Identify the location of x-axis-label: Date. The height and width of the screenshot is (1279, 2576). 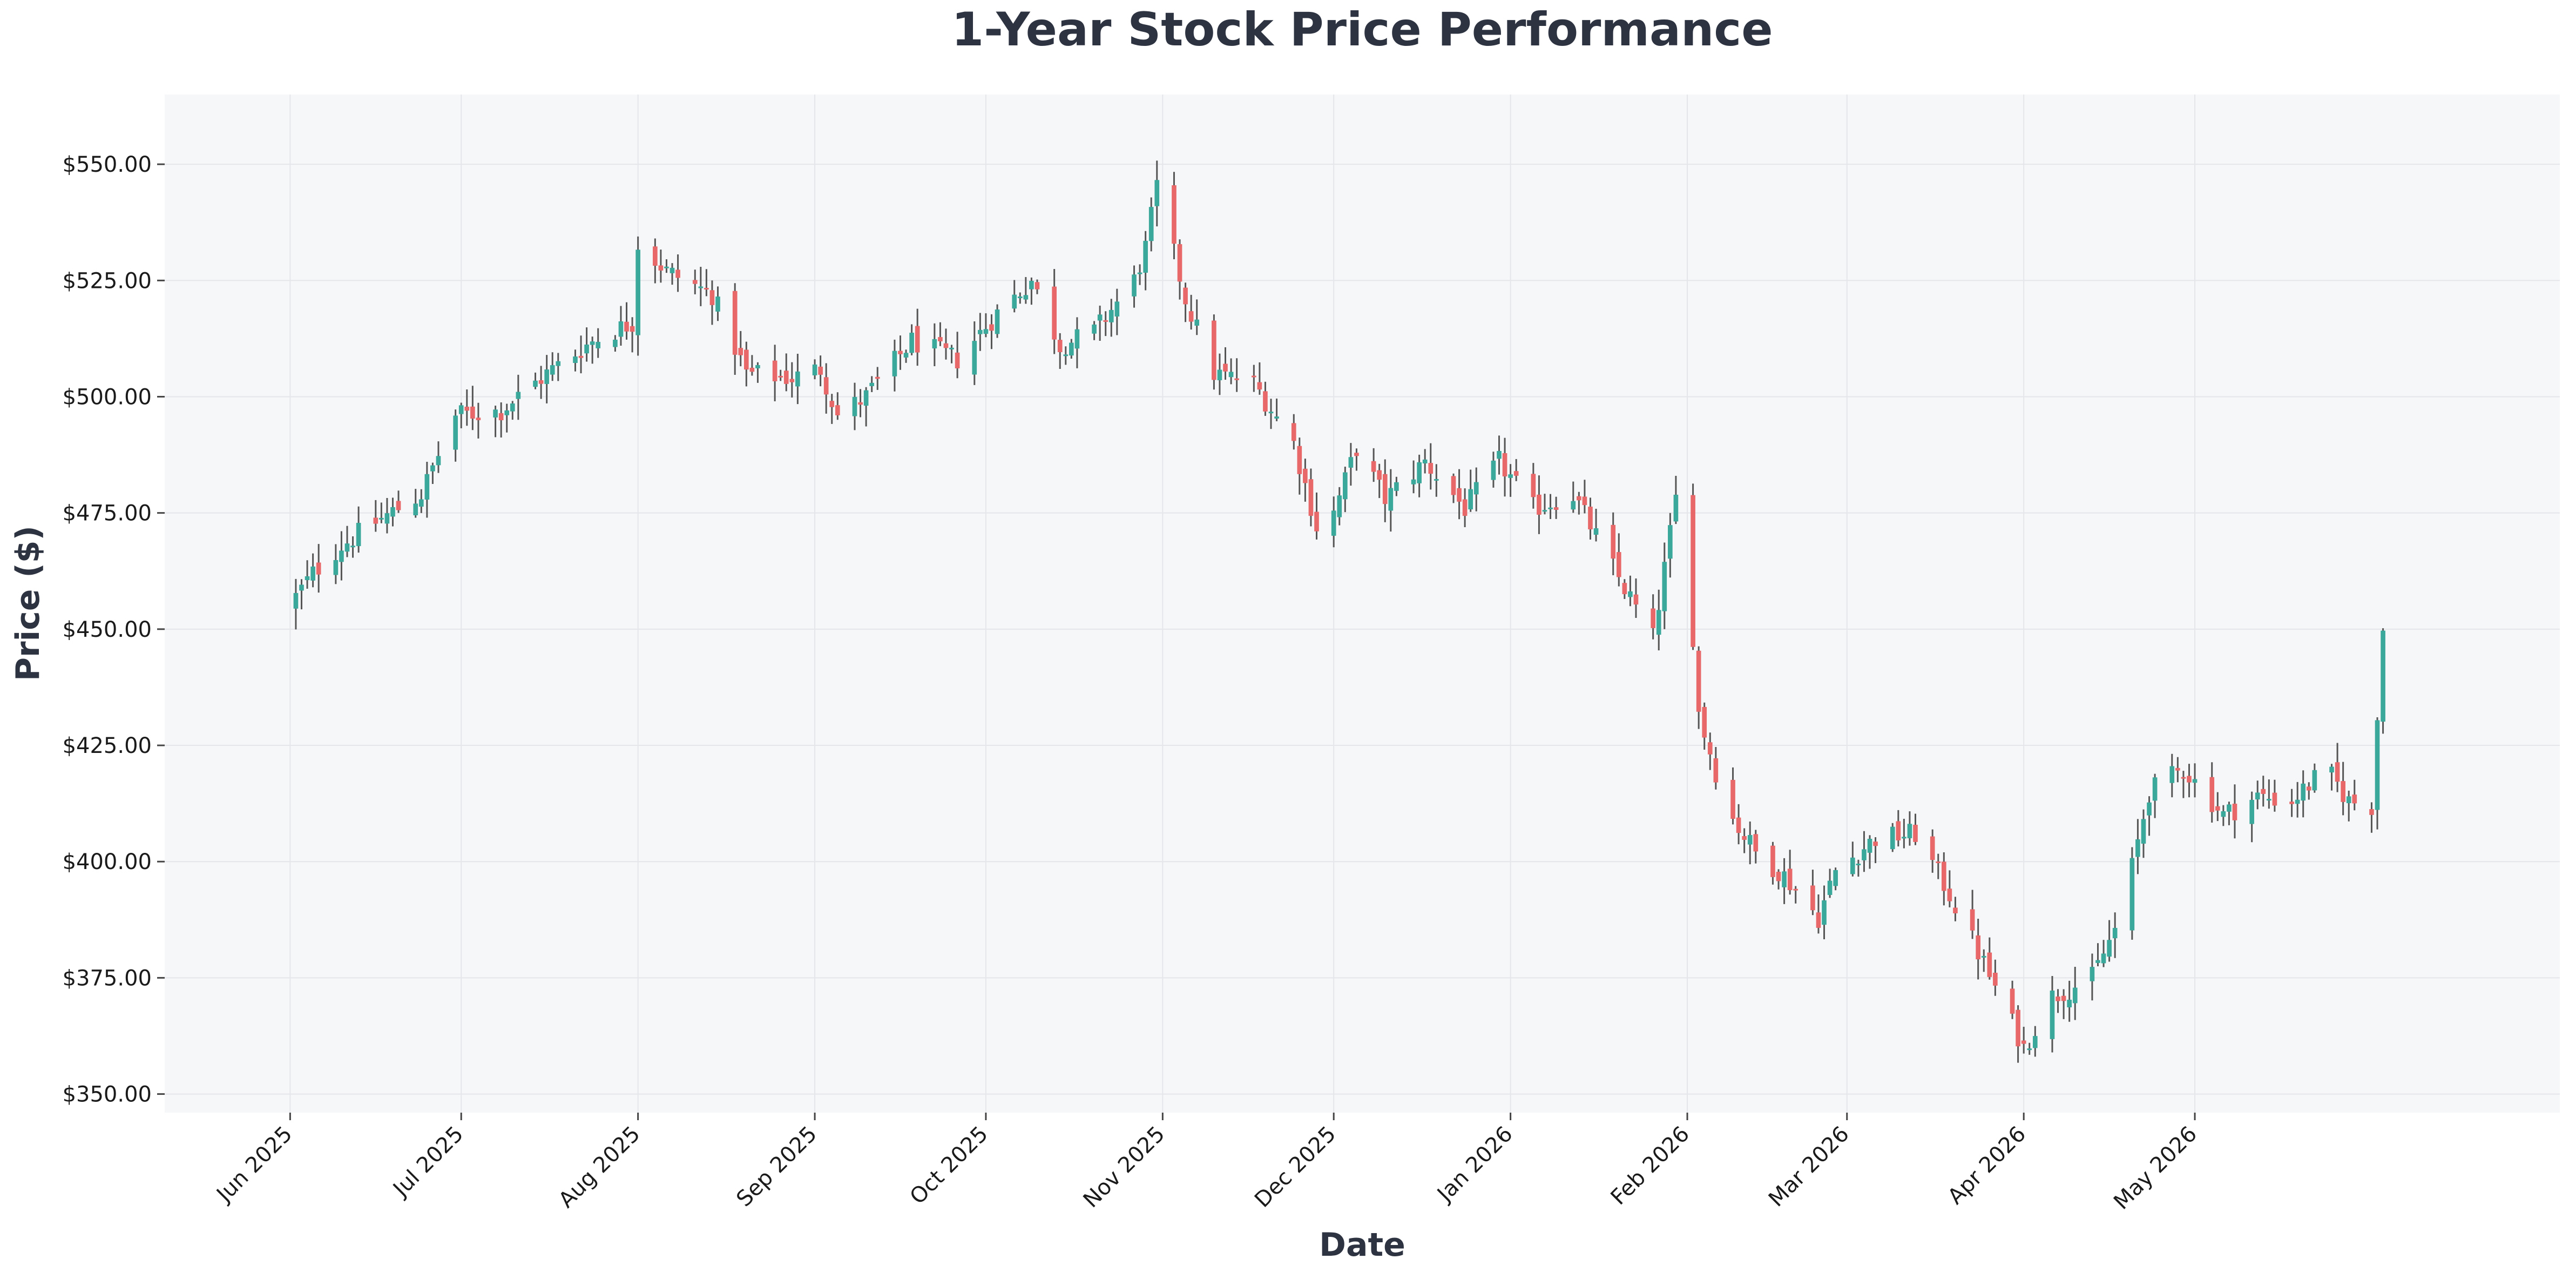
(1362, 1245).